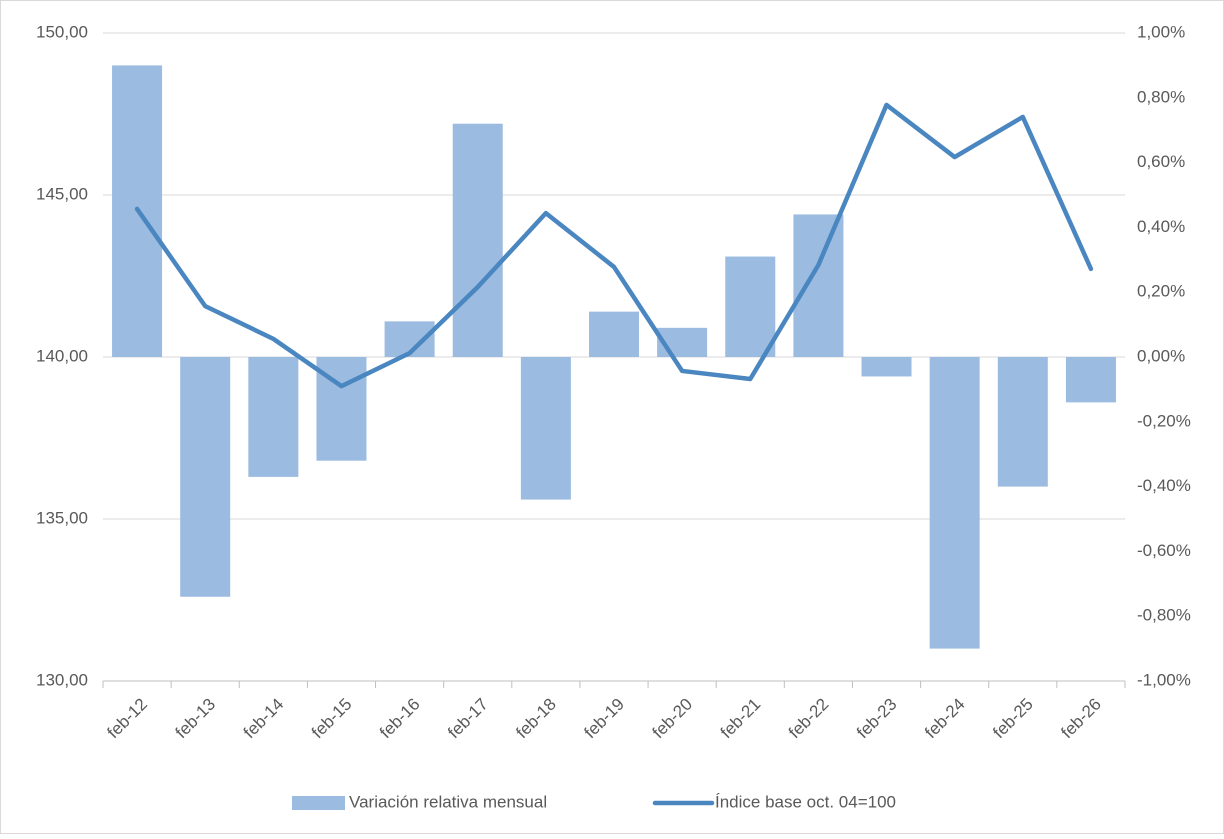 The width and height of the screenshot is (1224, 839). What do you see at coordinates (1164, 420) in the screenshot?
I see `y2-tick-label: -0,20%` at bounding box center [1164, 420].